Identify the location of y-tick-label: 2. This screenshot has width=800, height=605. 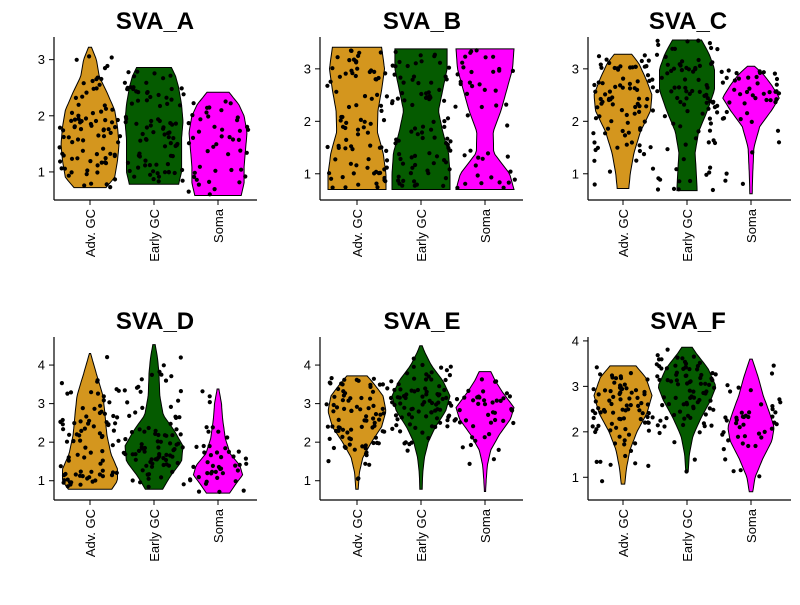
(307, 121).